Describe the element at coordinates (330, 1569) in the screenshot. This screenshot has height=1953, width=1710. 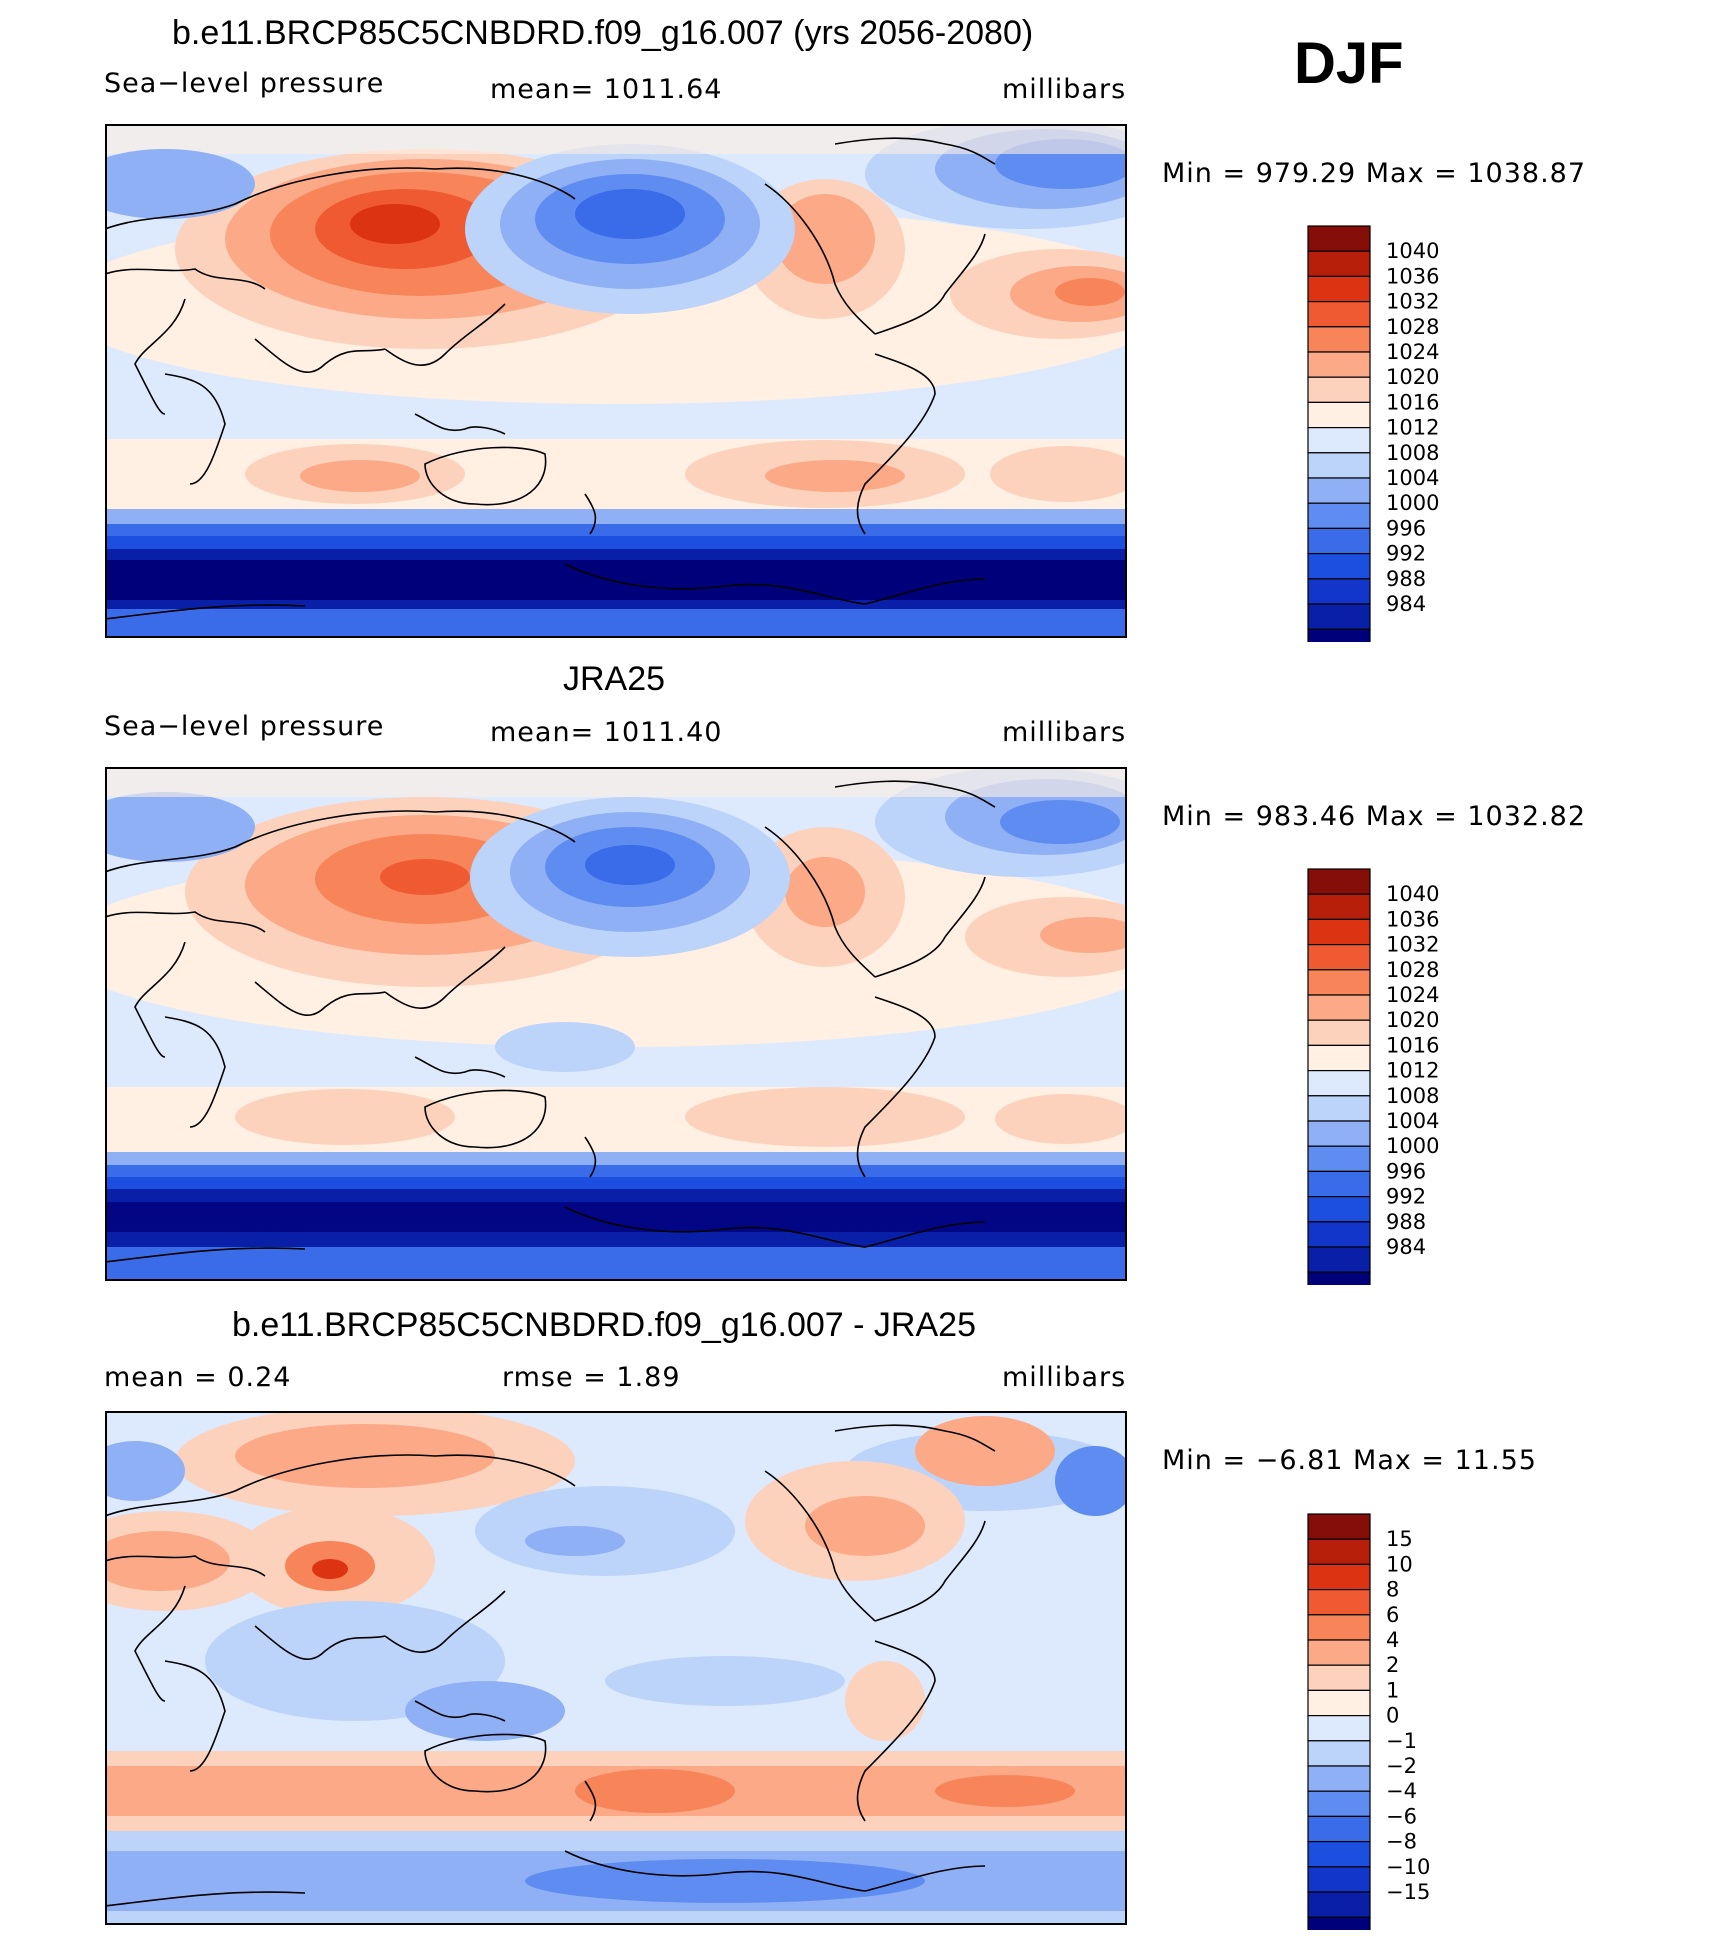
I see `tibet-peak` at that location.